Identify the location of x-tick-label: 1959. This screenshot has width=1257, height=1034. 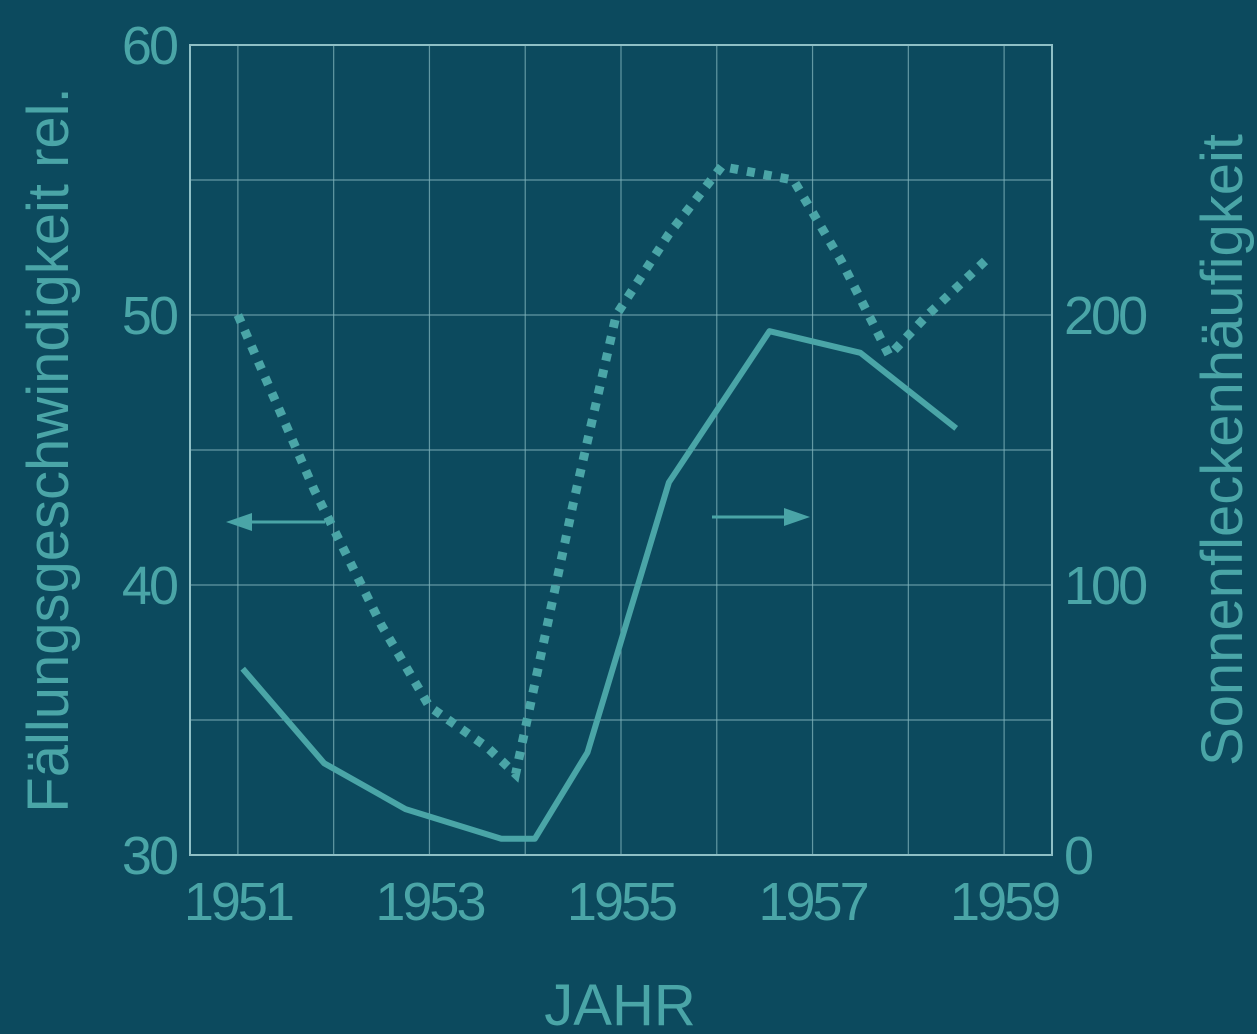
(1004, 902).